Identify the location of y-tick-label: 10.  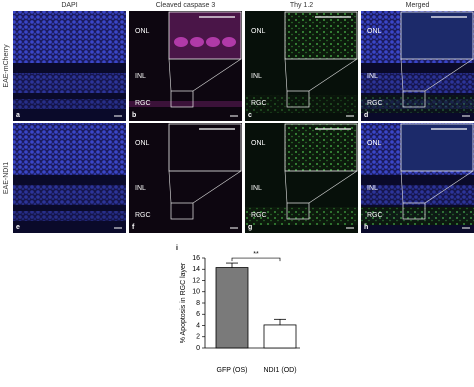
(196, 292).